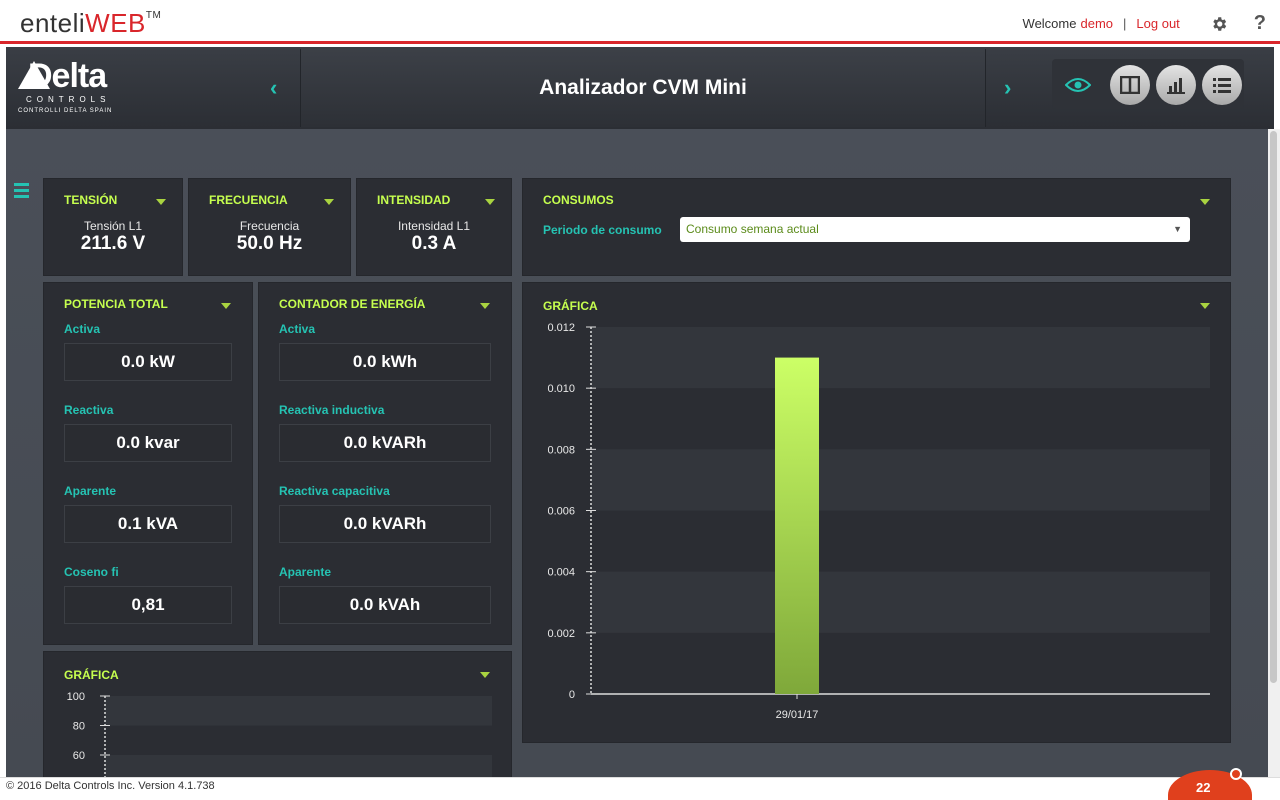  What do you see at coordinates (570, 306) in the screenshot?
I see `grafica-right-title: GRÁFICA` at bounding box center [570, 306].